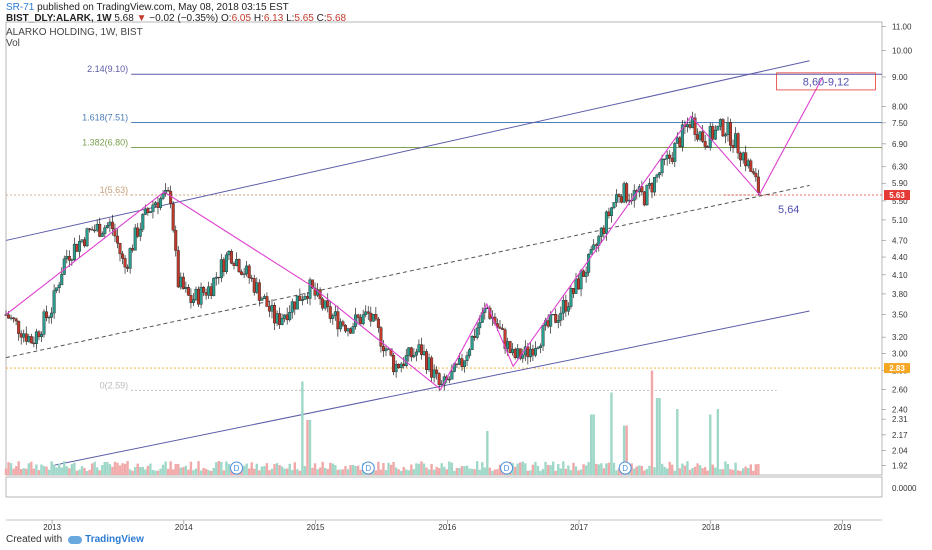 This screenshot has width=932, height=550. Describe the element at coordinates (900, 466) in the screenshot. I see `y-tick-label: 1.92` at that location.